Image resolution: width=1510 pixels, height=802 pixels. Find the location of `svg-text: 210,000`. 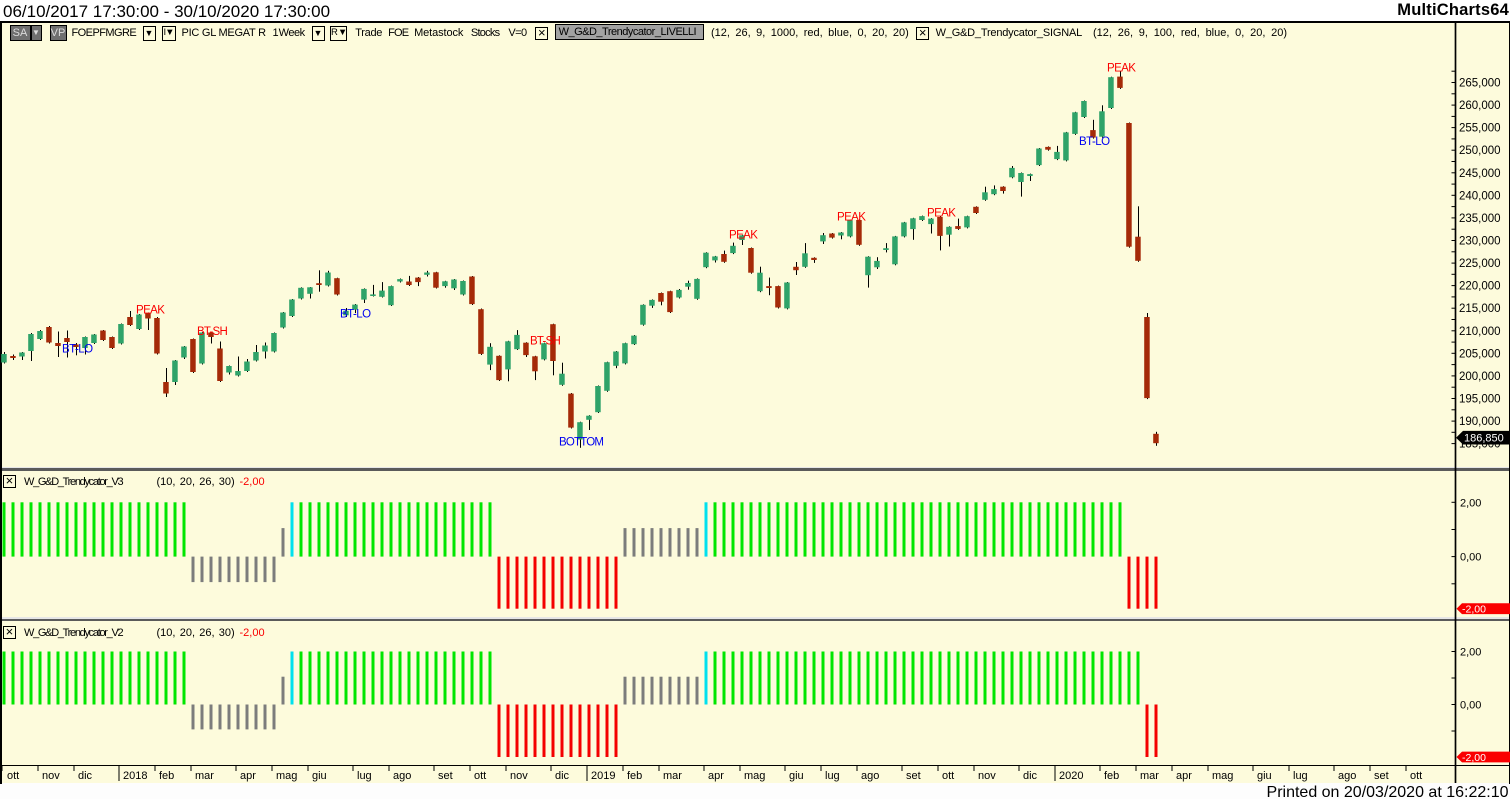

svg-text: 210,000 is located at coordinates (1480, 332).